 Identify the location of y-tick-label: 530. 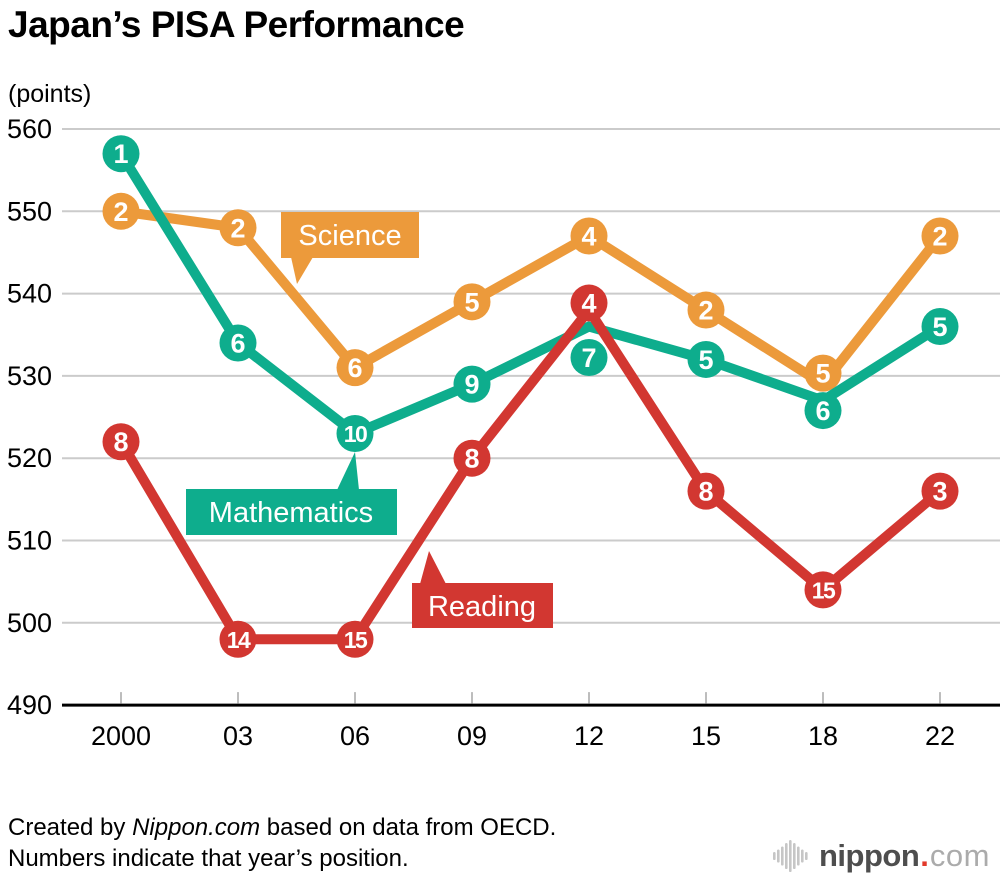
(29, 376).